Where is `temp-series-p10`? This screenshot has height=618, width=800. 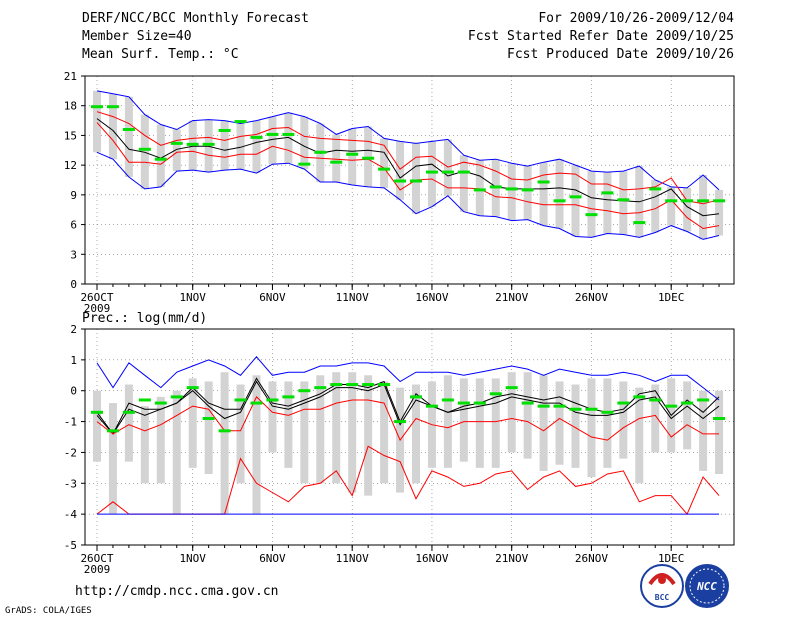
temp-series-p10 is located at coordinates (408, 176).